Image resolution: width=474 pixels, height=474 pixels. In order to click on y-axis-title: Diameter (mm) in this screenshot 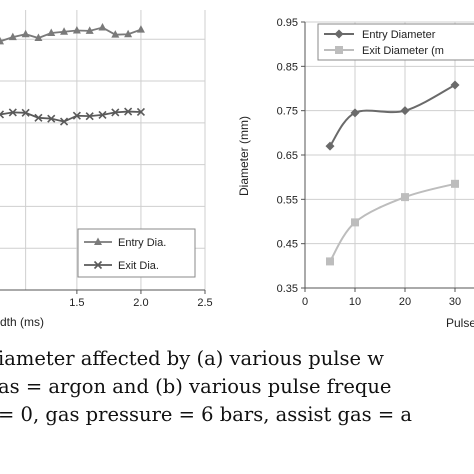, I will do `click(244, 156)`.